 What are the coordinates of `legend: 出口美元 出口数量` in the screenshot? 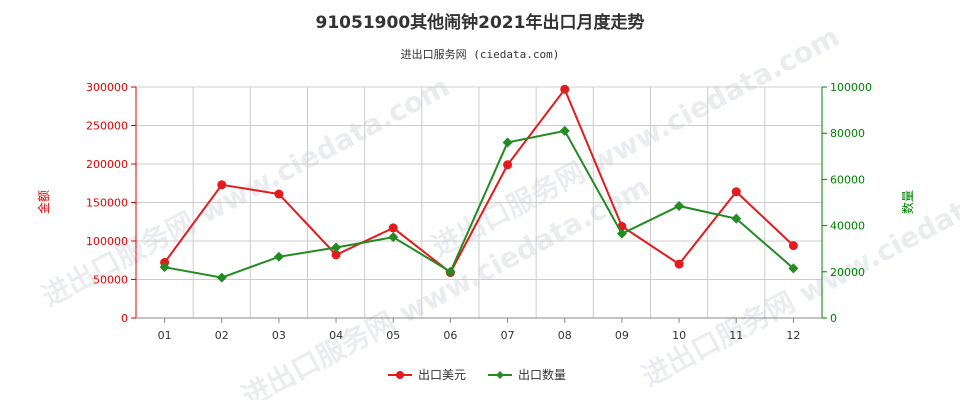 It's located at (477, 374).